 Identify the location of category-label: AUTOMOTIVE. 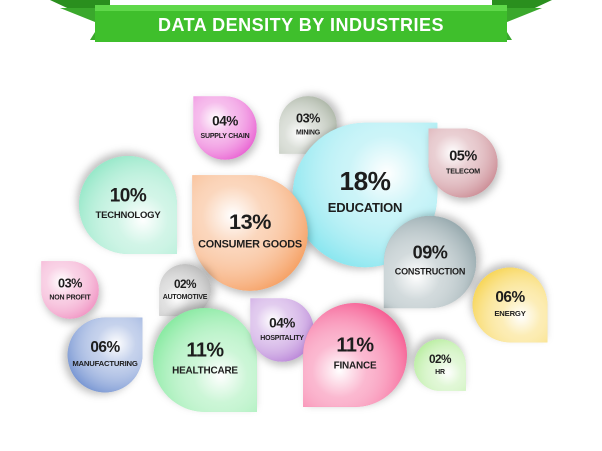
(185, 297).